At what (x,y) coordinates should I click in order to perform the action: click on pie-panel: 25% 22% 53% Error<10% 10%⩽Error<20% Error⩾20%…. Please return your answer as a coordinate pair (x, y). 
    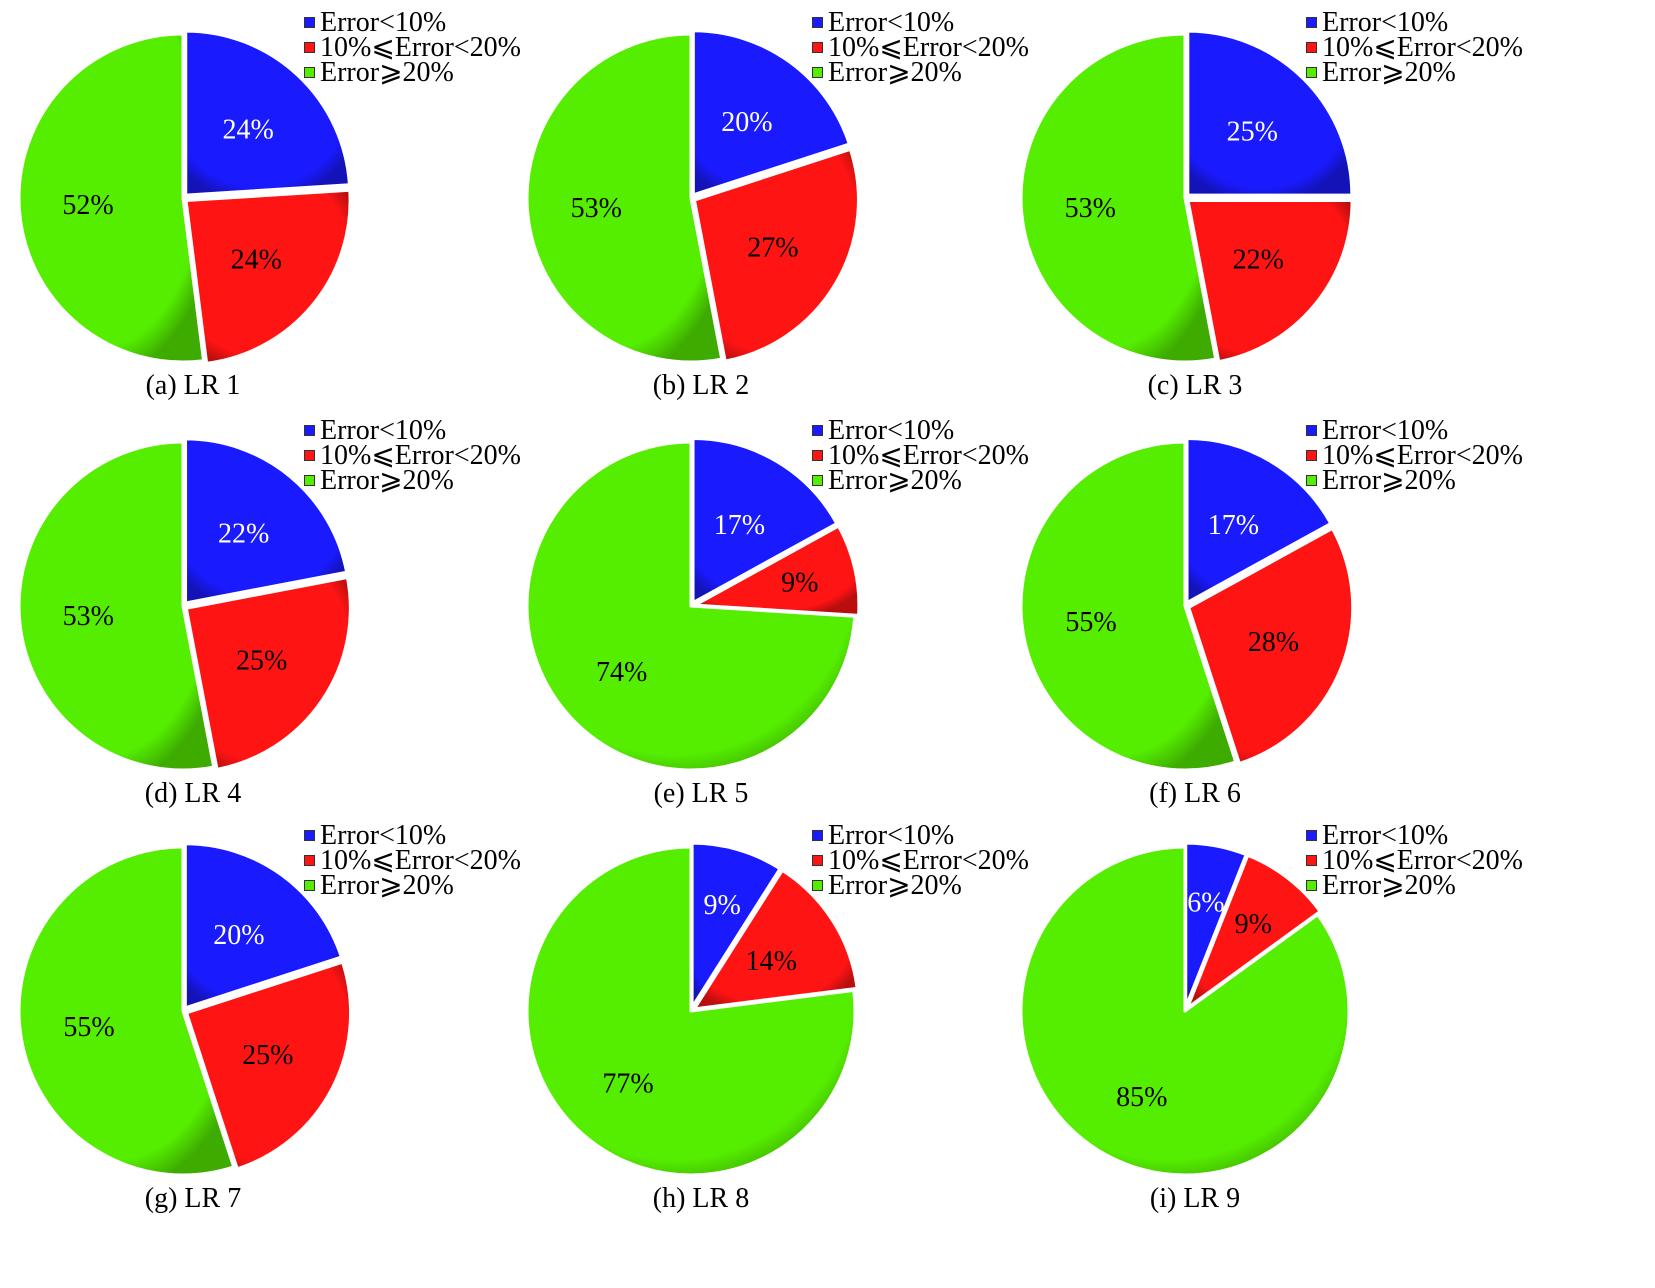
    Looking at the image, I should click on (1282, 233).